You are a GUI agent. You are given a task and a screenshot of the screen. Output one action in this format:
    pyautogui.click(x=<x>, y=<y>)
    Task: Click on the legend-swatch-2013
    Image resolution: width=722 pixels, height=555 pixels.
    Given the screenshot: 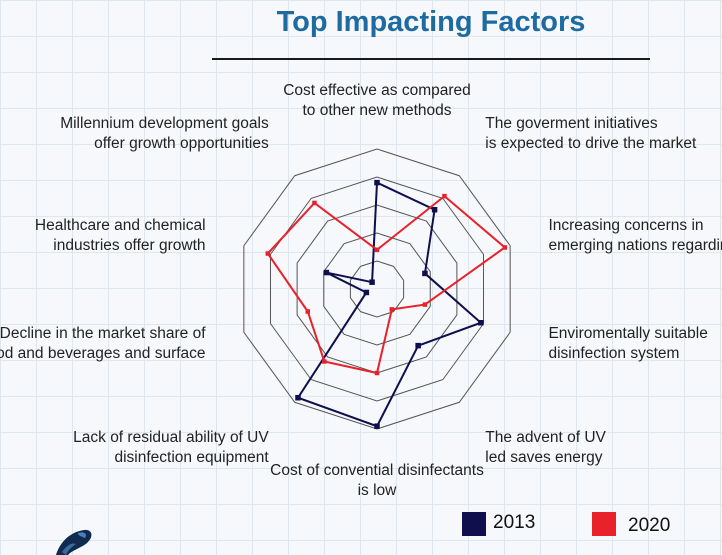 What is the action you would take?
    pyautogui.click(x=474, y=524)
    